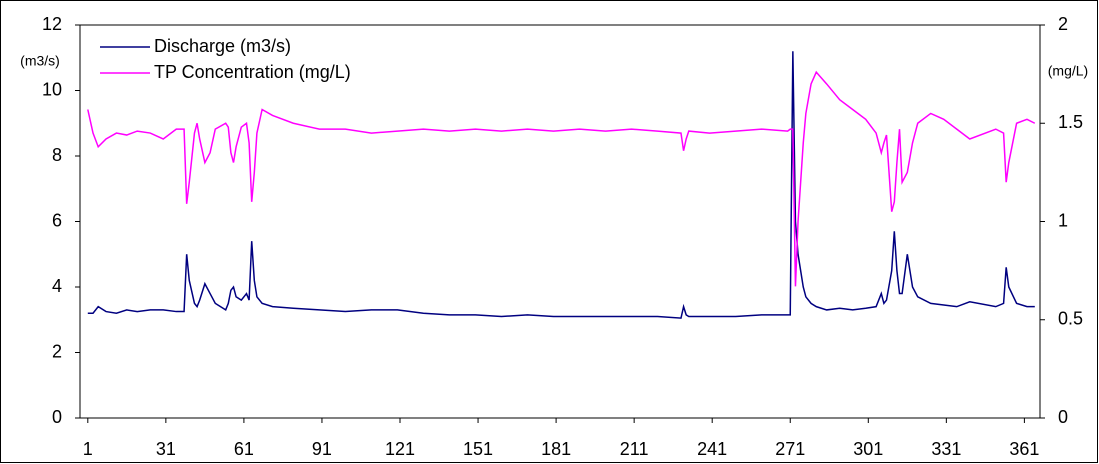  What do you see at coordinates (244, 449) in the screenshot?
I see `x-tick-label: 61` at bounding box center [244, 449].